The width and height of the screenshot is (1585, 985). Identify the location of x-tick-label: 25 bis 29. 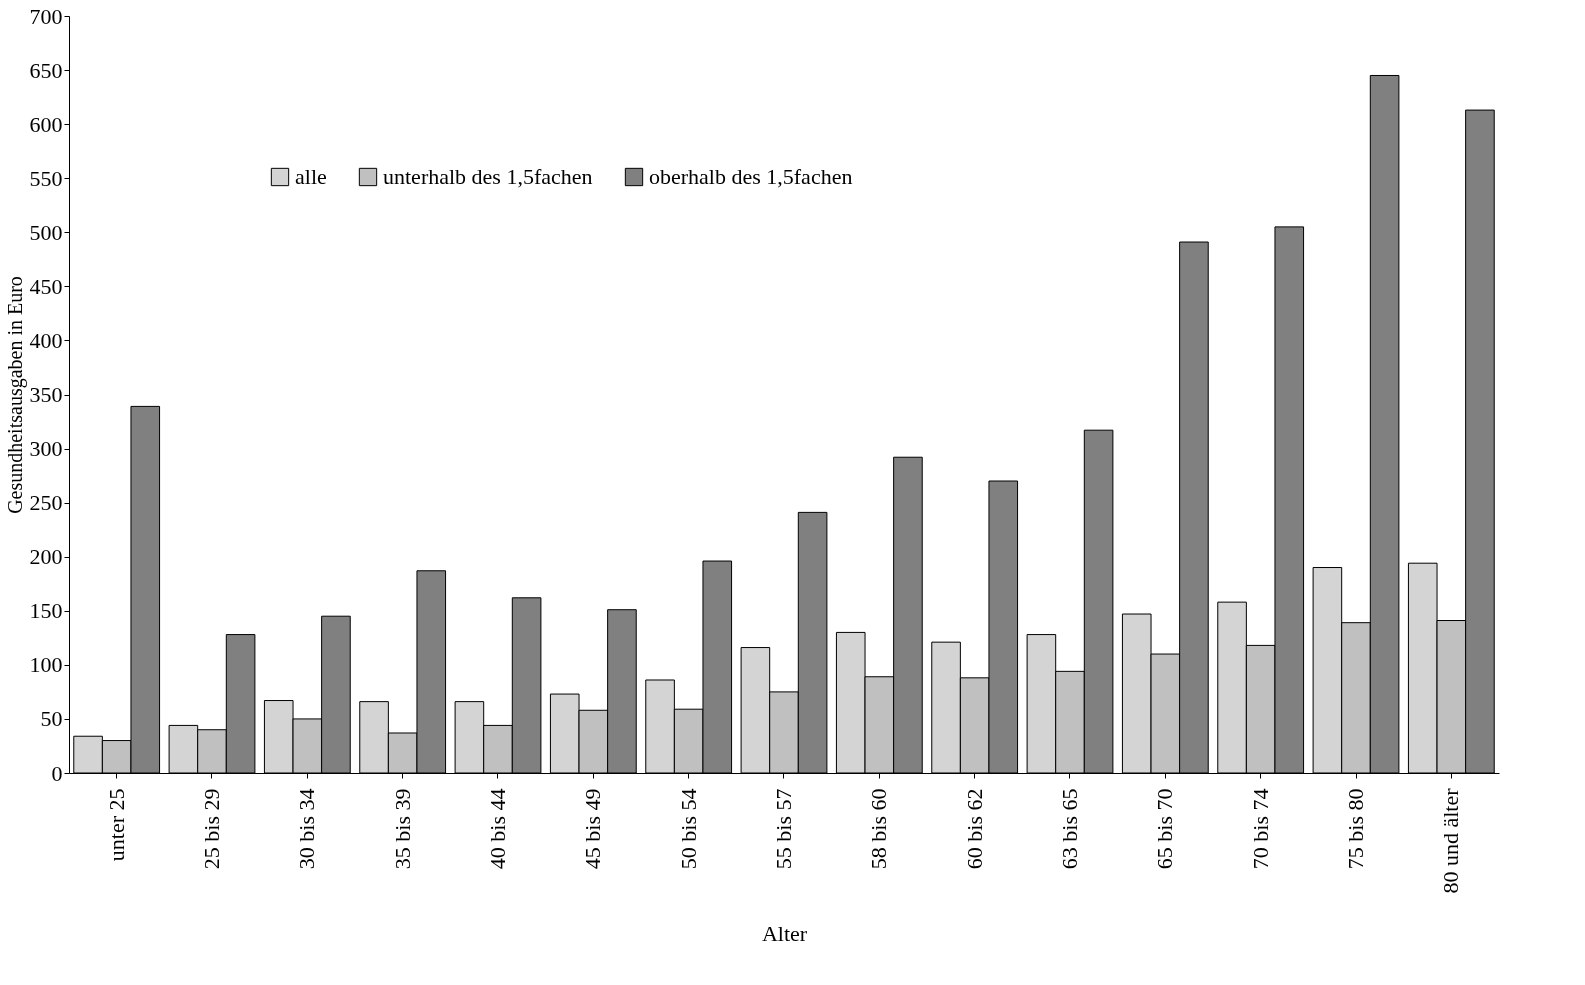
(211, 829).